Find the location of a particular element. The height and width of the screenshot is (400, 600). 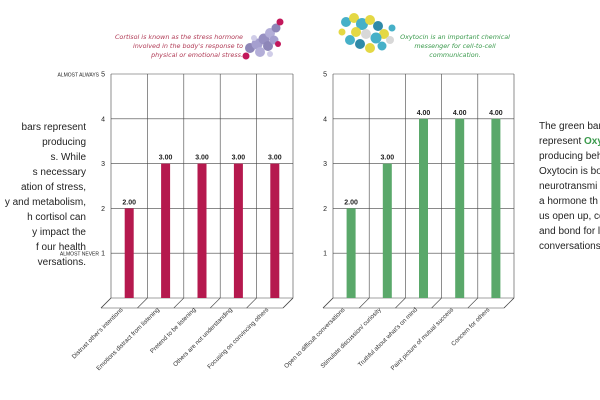

oxytocin-description-line: neurotransmi is located at coordinates (568, 186).